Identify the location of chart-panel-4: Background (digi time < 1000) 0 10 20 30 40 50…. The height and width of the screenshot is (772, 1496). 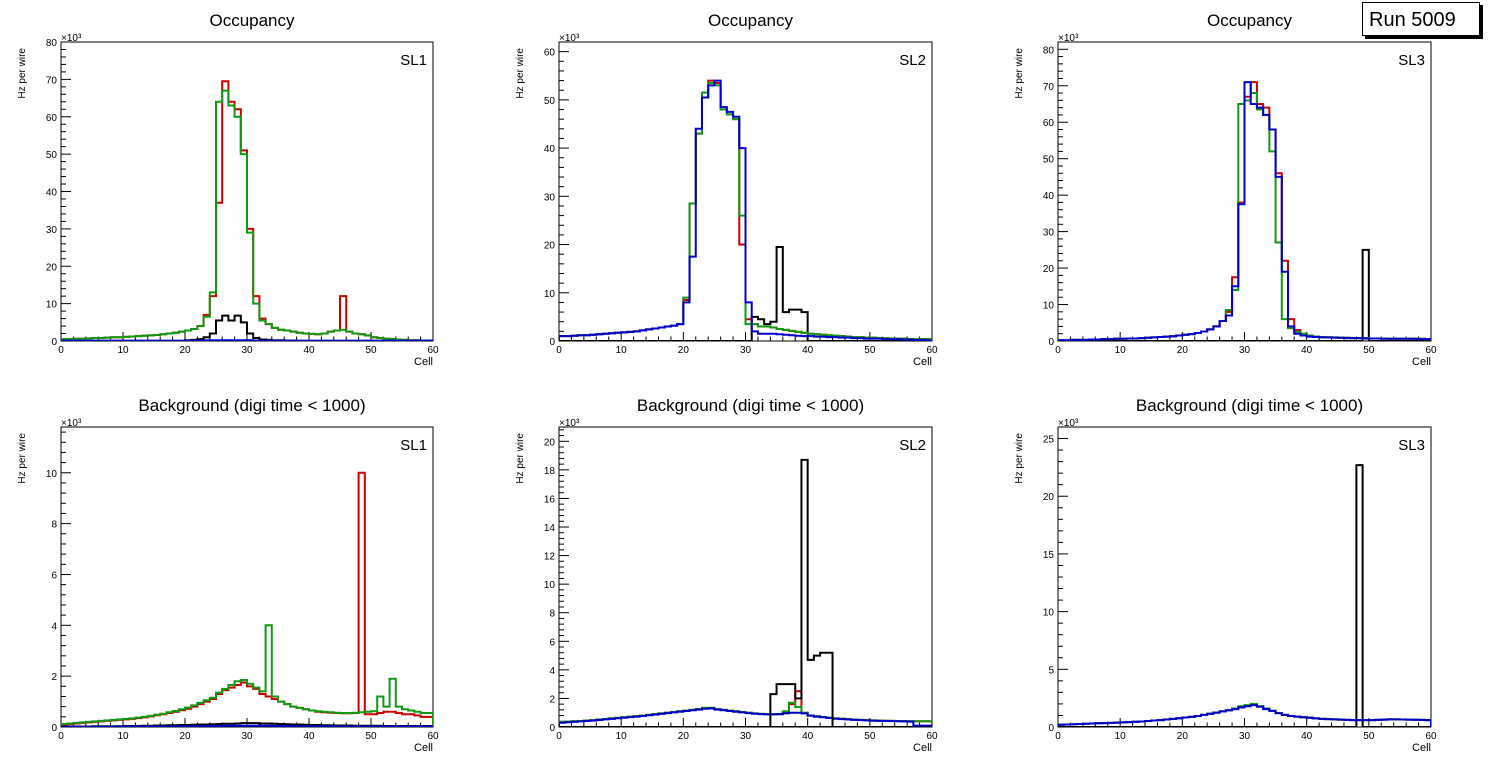
(228, 575).